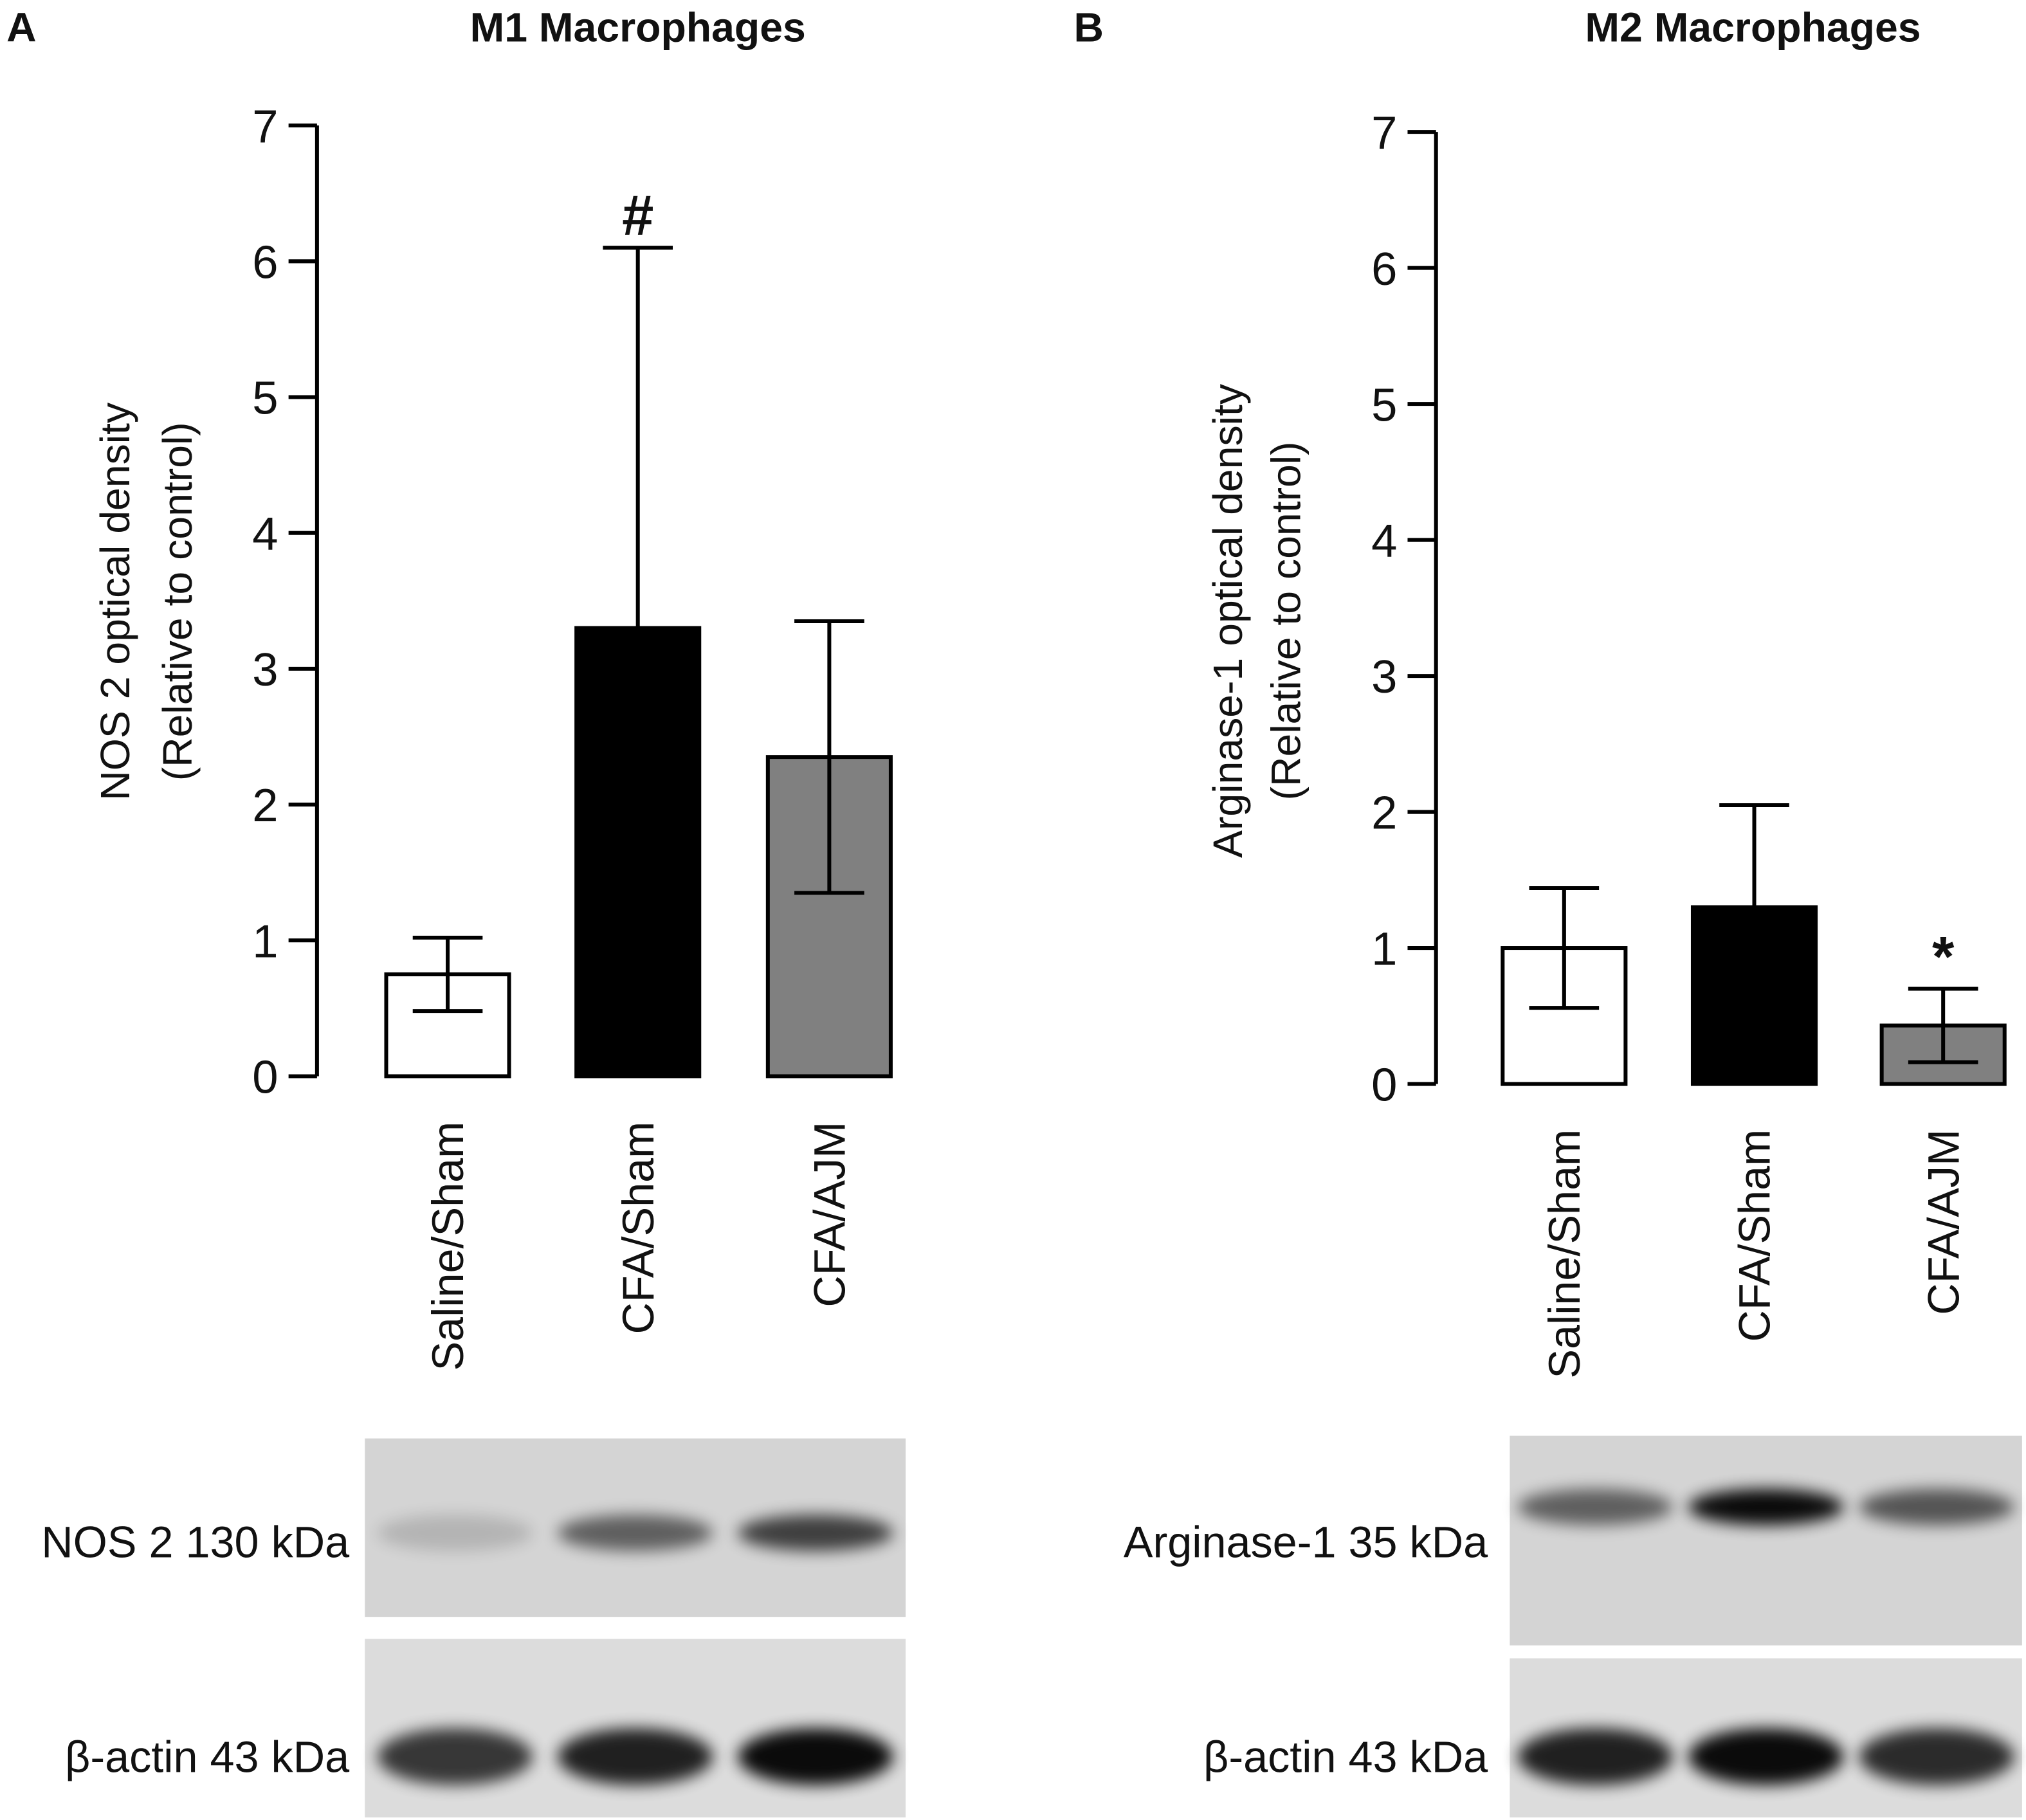 Image resolution: width=2026 pixels, height=1820 pixels. What do you see at coordinates (1089, 27) in the screenshot?
I see `panel-letter: B` at bounding box center [1089, 27].